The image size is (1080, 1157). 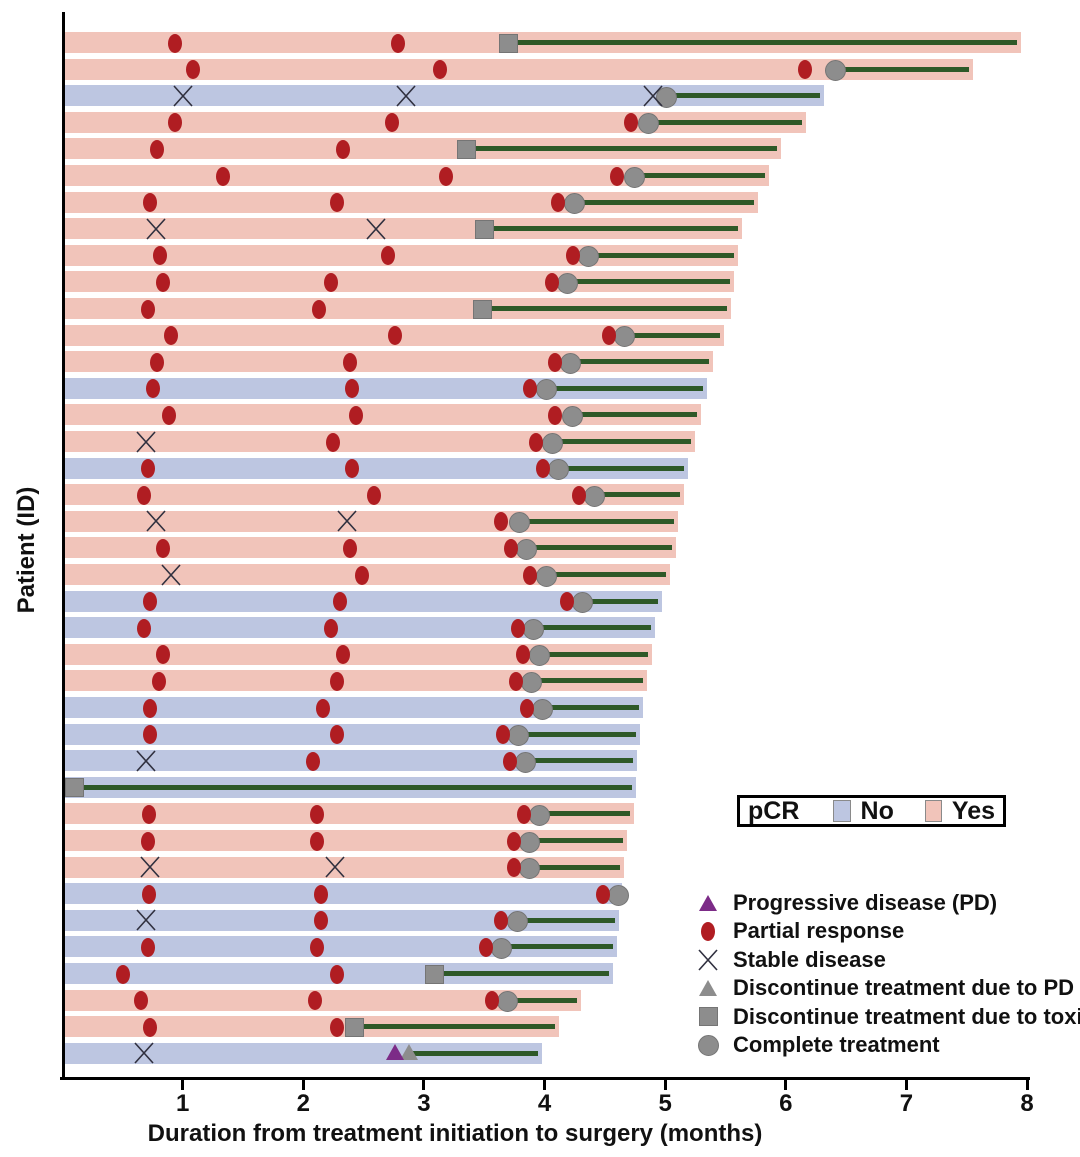 What do you see at coordinates (1027, 1103) in the screenshot?
I see `x-tick-label: 8` at bounding box center [1027, 1103].